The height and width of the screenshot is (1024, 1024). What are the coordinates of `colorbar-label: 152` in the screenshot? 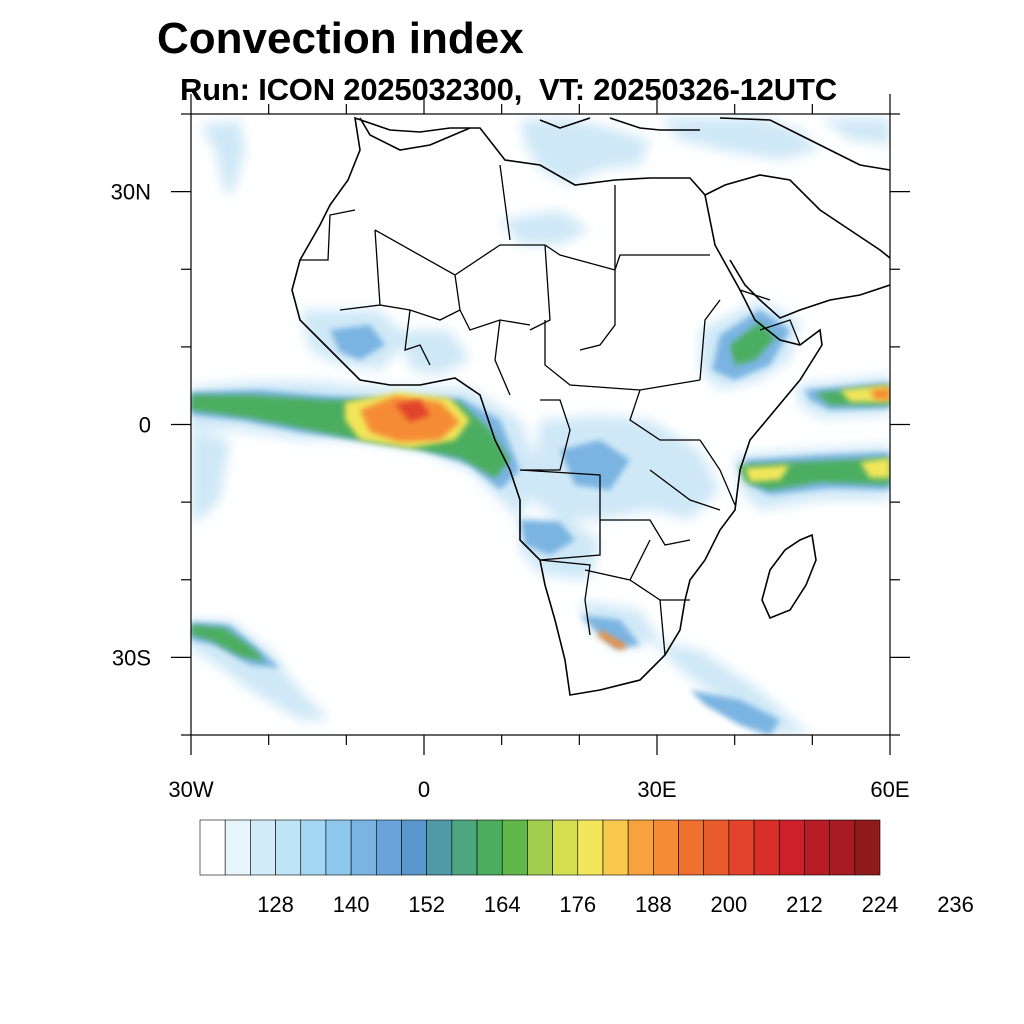 It's located at (426, 904).